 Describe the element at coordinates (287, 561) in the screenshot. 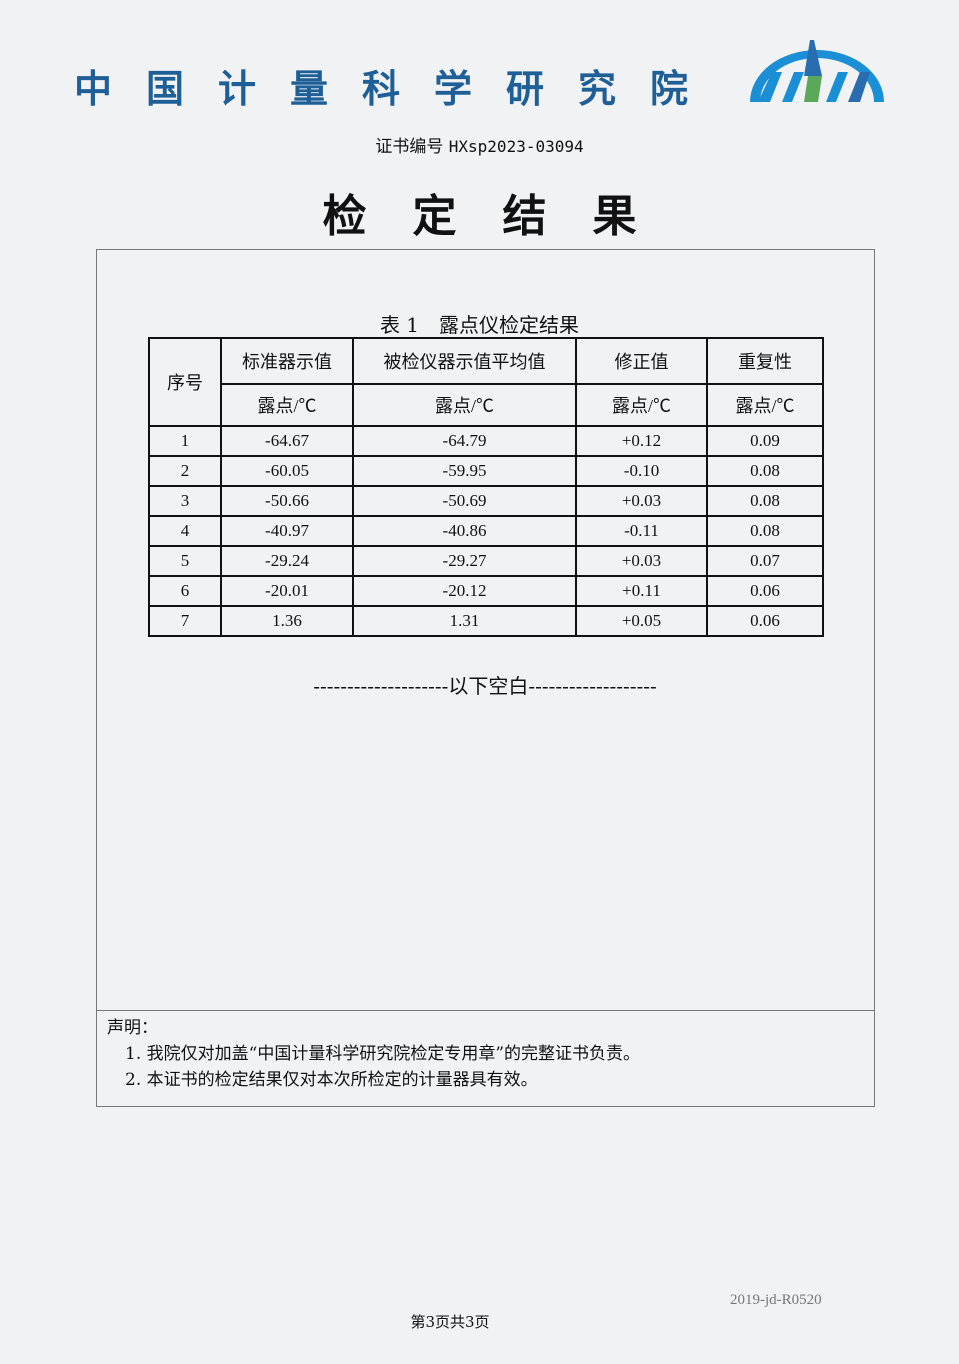

I see `table-cell: -29.24` at that location.